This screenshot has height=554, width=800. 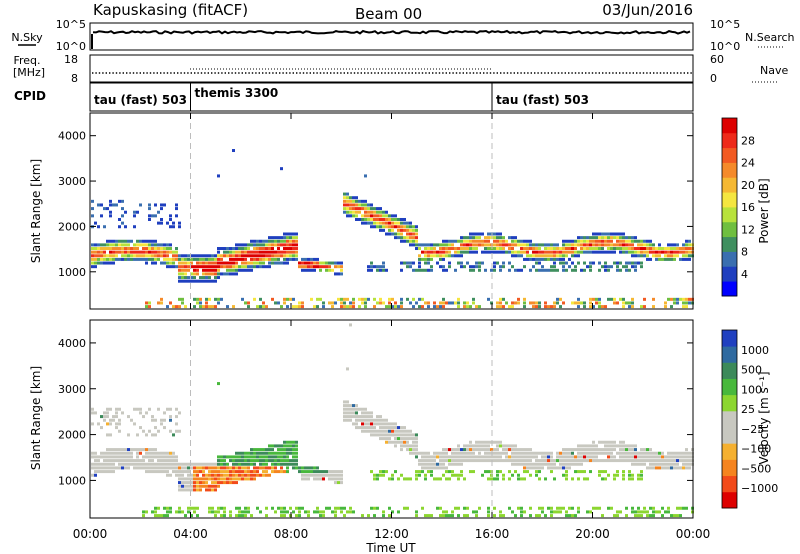 I want to click on freq-strip: Freq. [MHz] 18 8 60 0 Nave, so click(x=401, y=69).